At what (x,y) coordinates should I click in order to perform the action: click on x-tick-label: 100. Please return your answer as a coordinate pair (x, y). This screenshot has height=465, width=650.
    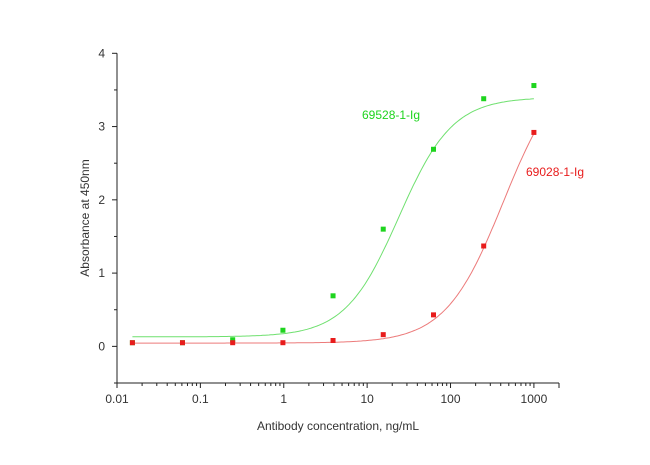
    Looking at the image, I should click on (451, 399).